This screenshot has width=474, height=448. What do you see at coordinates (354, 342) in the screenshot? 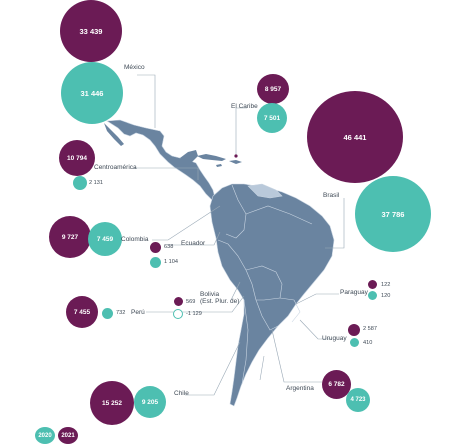
I see `uruguay-2020-bubble` at bounding box center [354, 342].